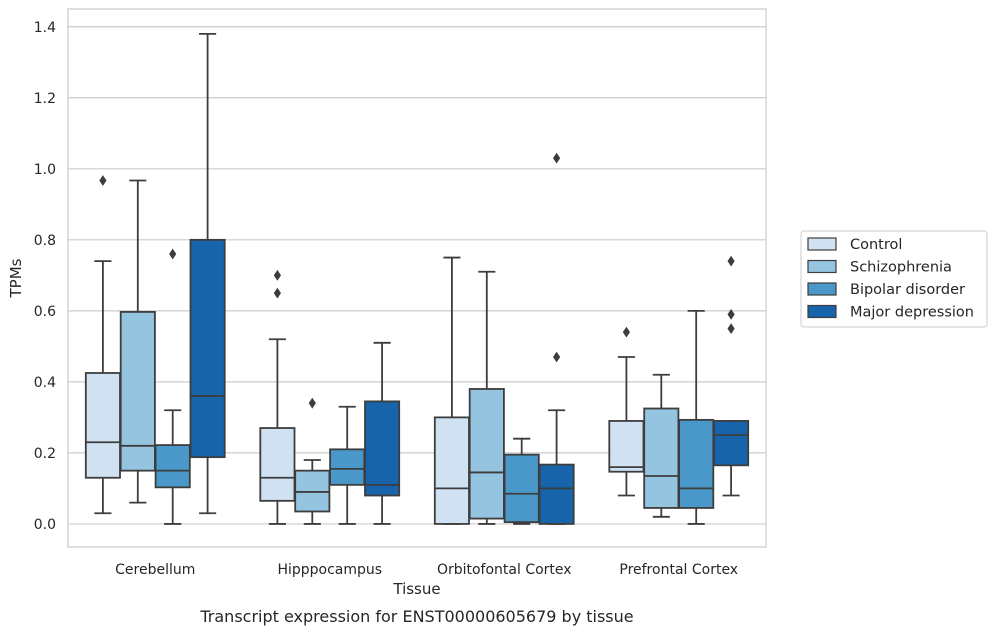 The width and height of the screenshot is (997, 634). What do you see at coordinates (329, 570) in the screenshot?
I see `x-tick-label: Hipppocampus` at bounding box center [329, 570].